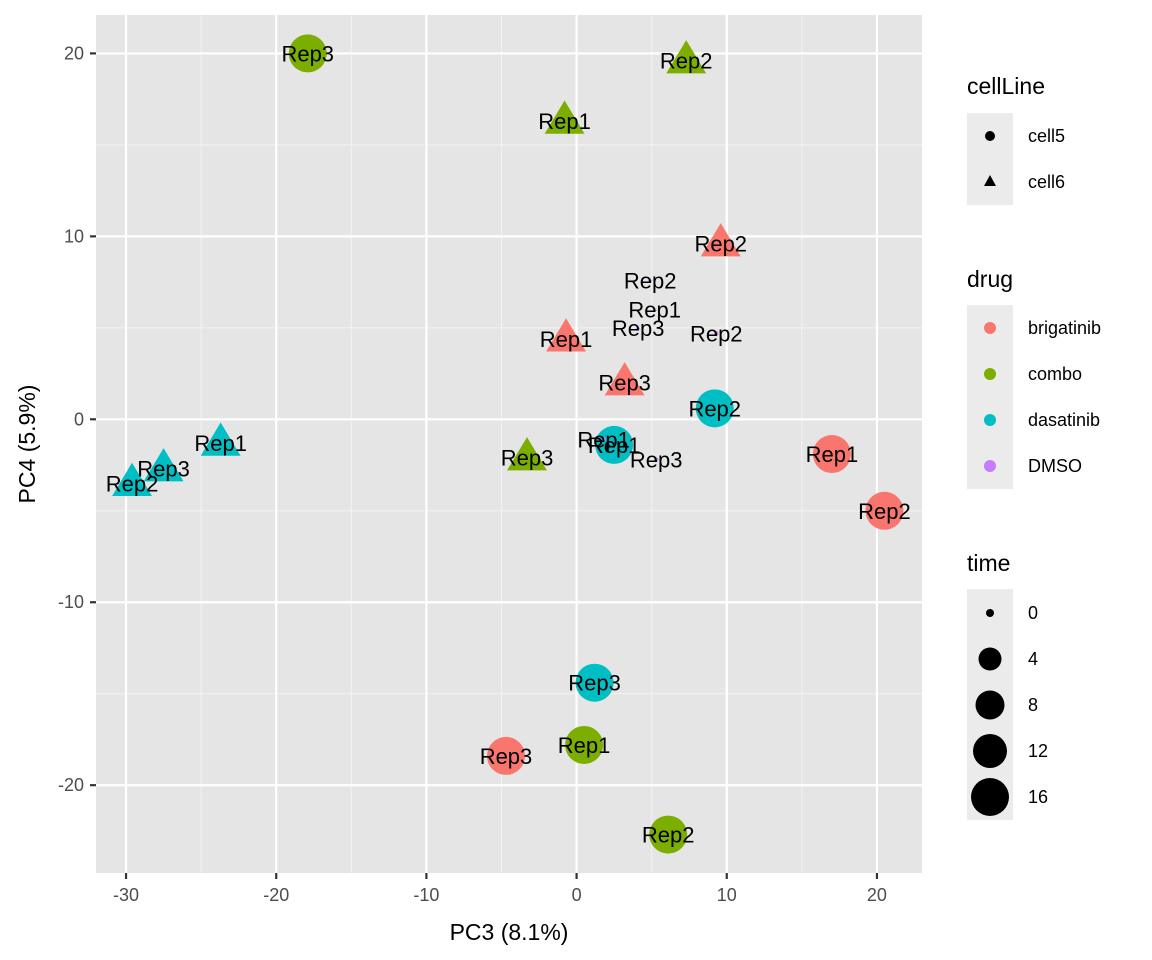 The height and width of the screenshot is (960, 1152). What do you see at coordinates (509, 932) in the screenshot?
I see `x-axis-title: PC3 (8.1%)` at bounding box center [509, 932].